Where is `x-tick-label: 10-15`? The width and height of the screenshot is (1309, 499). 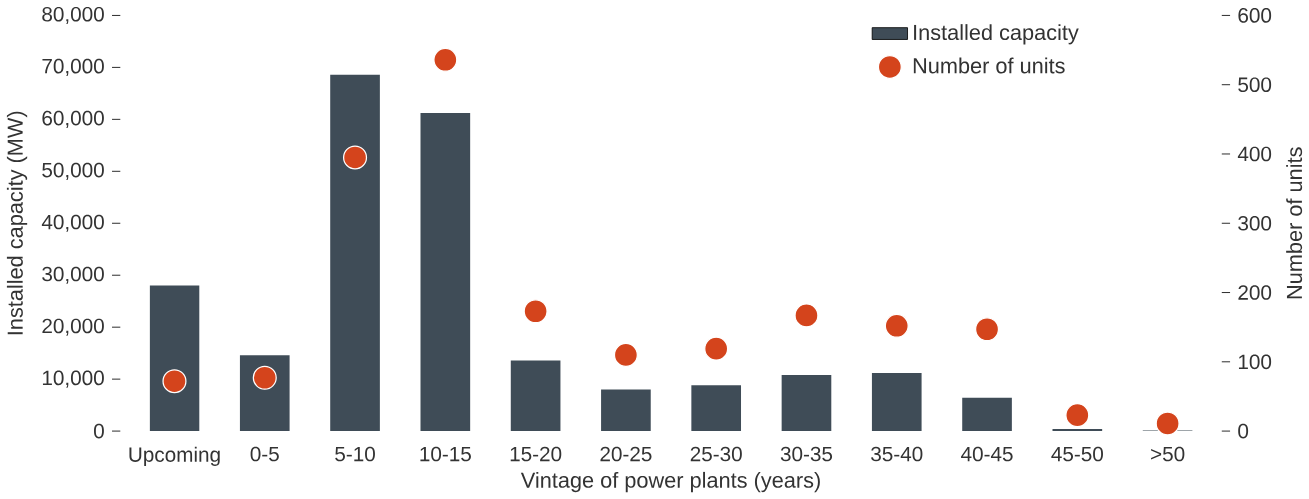 x-tick-label: 10-15 is located at coordinates (445, 454).